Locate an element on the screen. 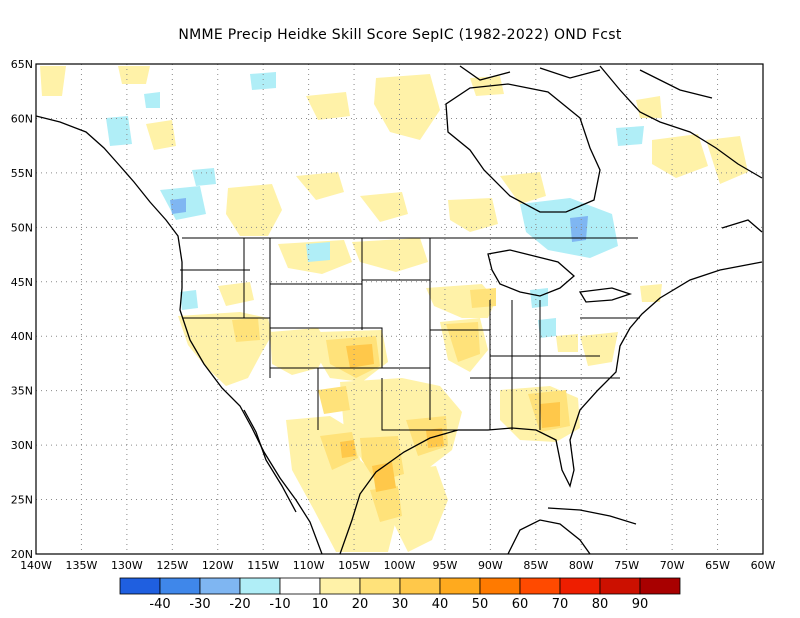 The image size is (800, 618). lon-tick-label: 135W is located at coordinates (82, 565).